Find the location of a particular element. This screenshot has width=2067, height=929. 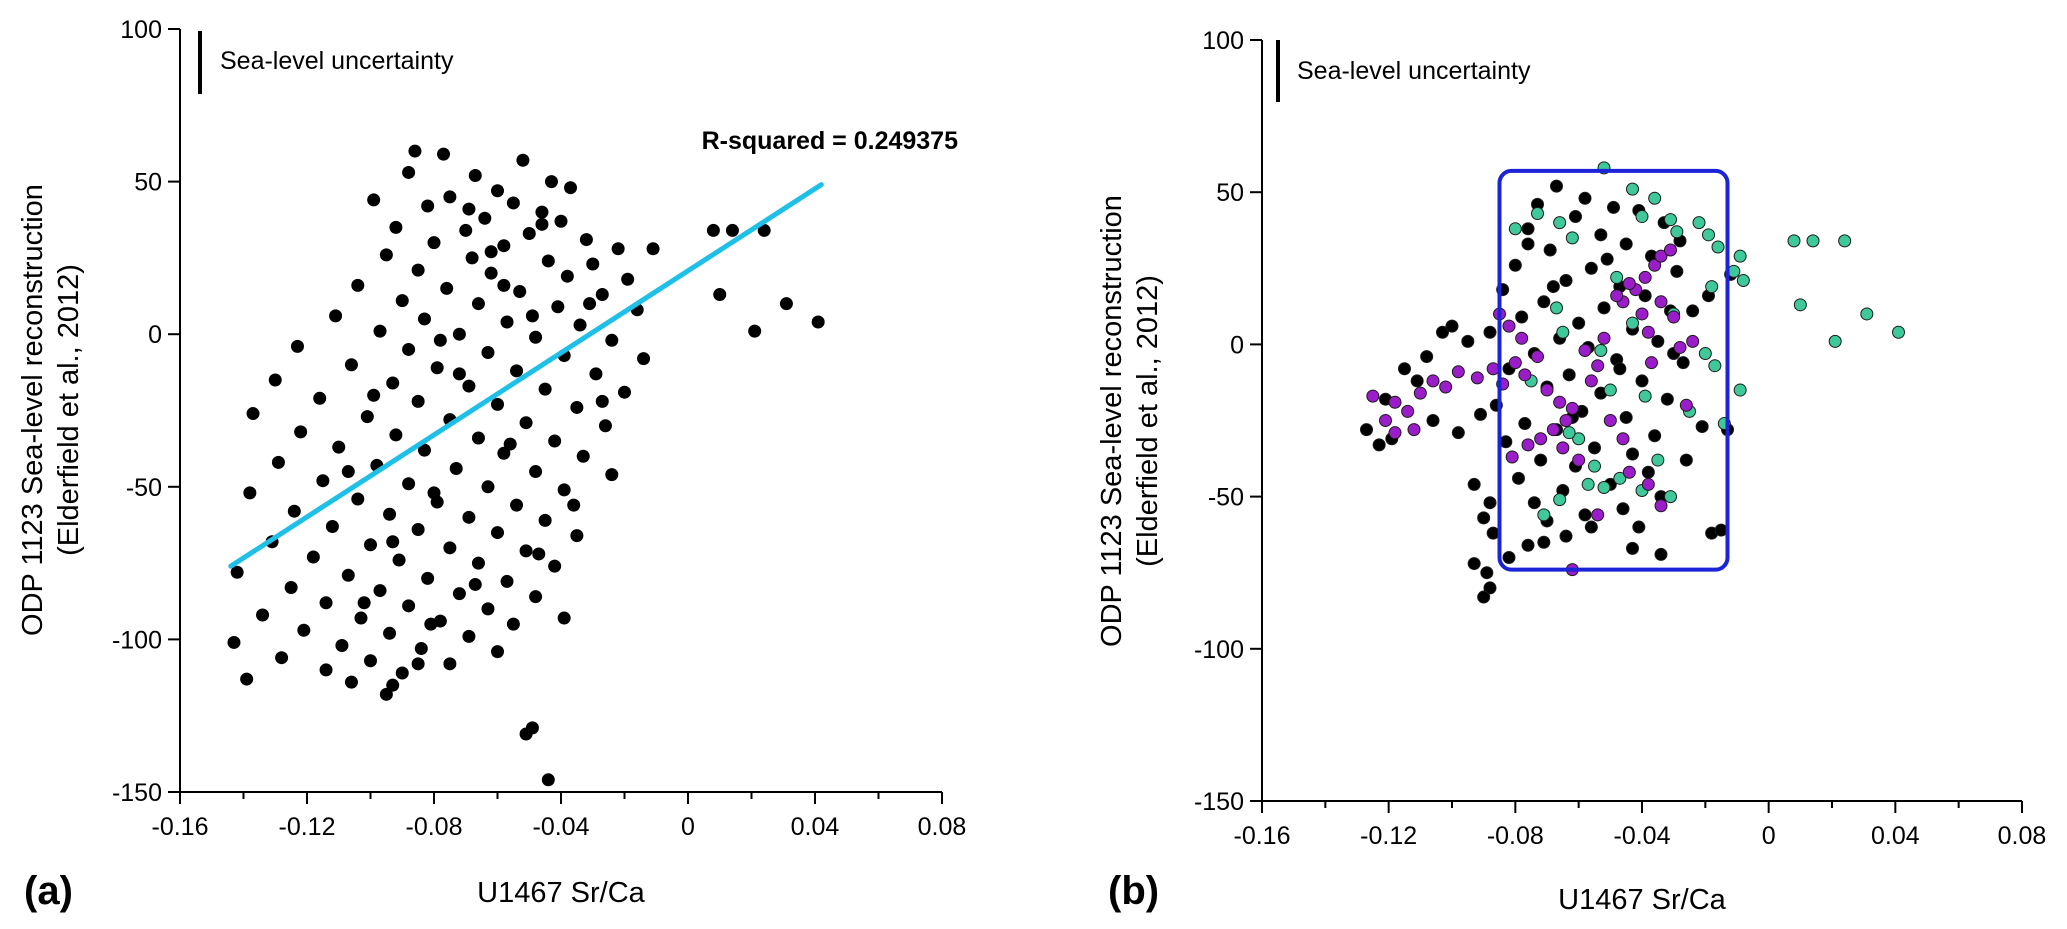

panel-a-x-tick-label: -0.08 is located at coordinates (434, 827).